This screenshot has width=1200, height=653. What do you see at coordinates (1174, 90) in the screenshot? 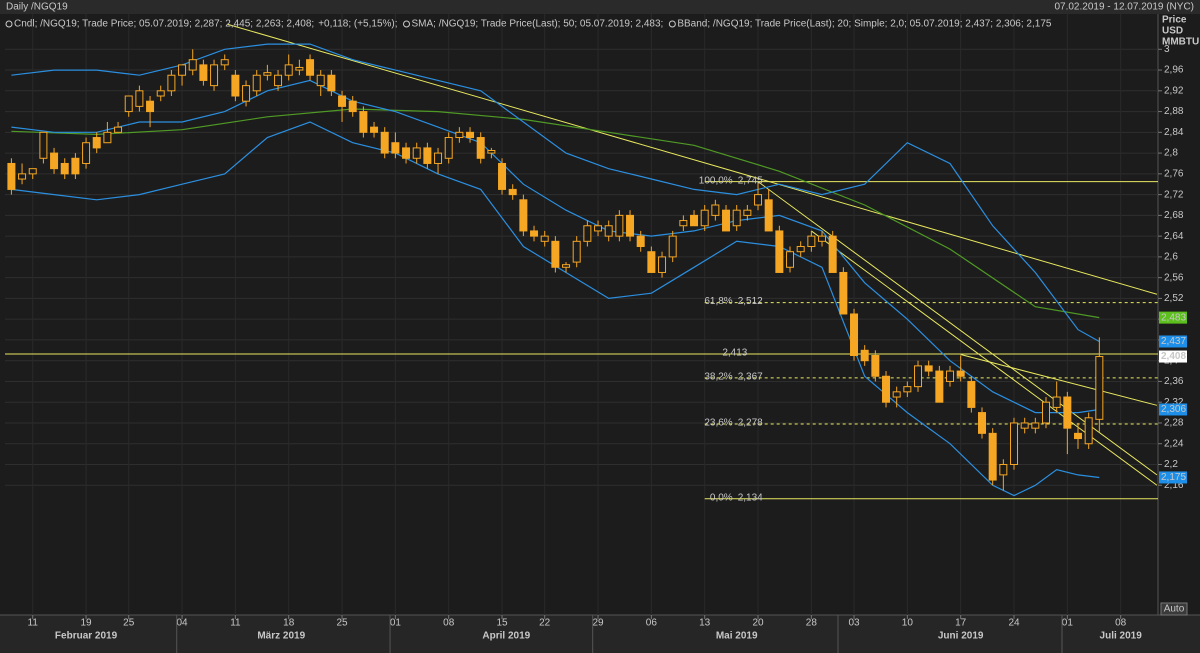
I see `y-tick-label: 2,92` at bounding box center [1174, 90].